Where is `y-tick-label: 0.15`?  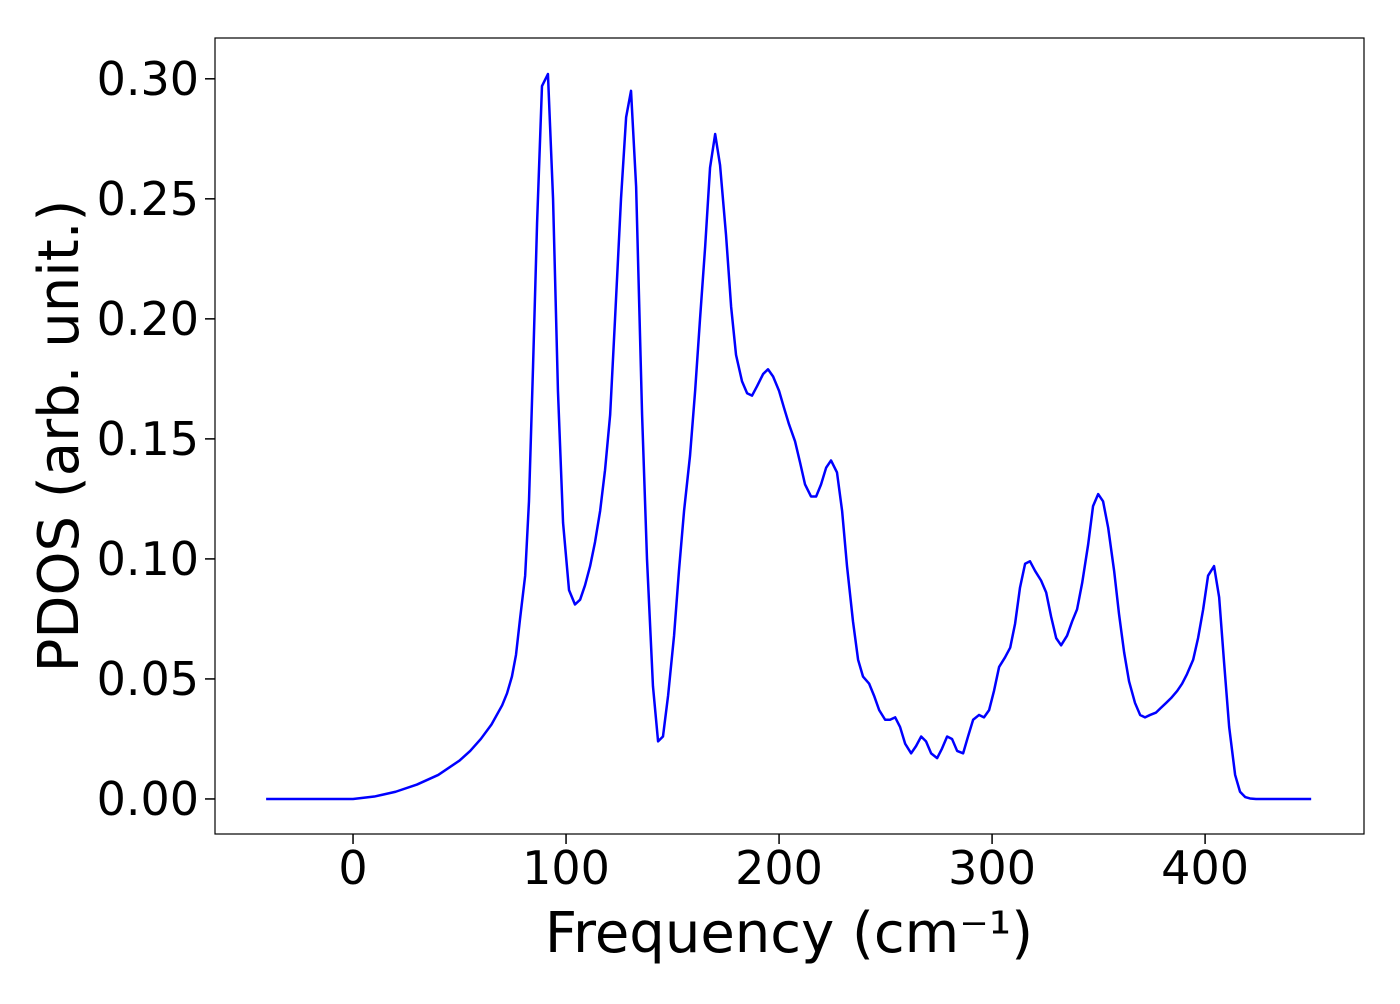 y-tick-label: 0.15 is located at coordinates (148, 439).